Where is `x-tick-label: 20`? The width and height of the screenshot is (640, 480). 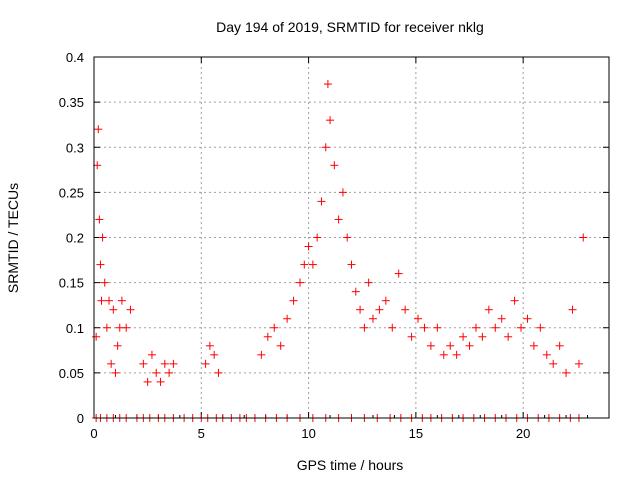 x-tick-label: 20 is located at coordinates (523, 433).